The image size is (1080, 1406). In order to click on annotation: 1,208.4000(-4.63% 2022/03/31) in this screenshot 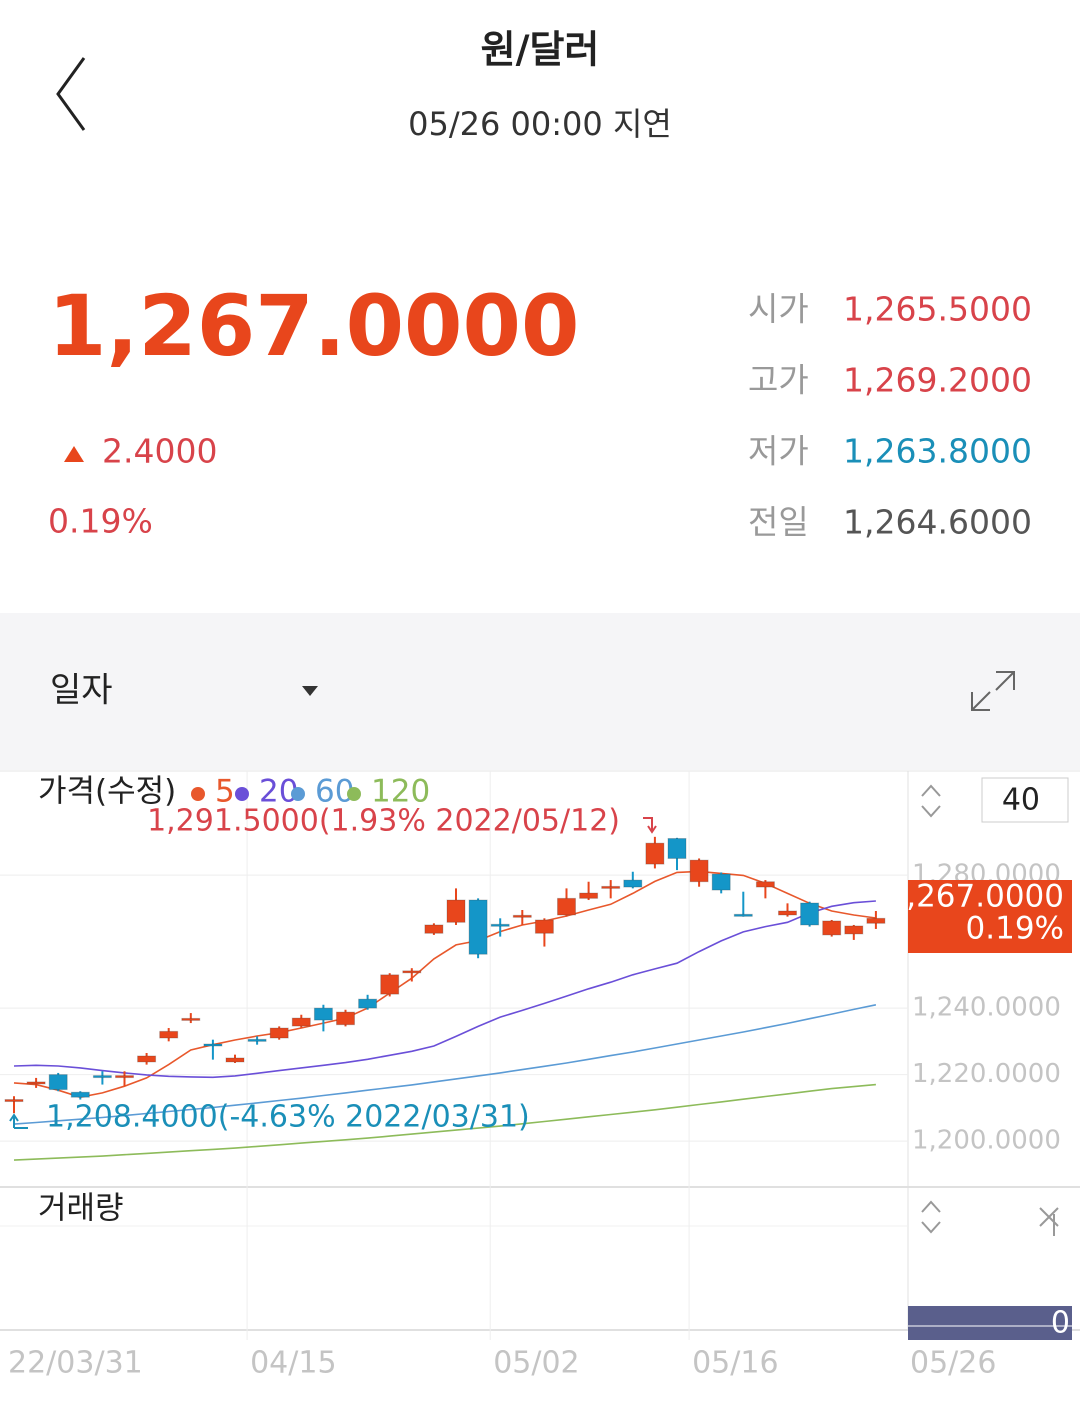, I will do `click(288, 1117)`.